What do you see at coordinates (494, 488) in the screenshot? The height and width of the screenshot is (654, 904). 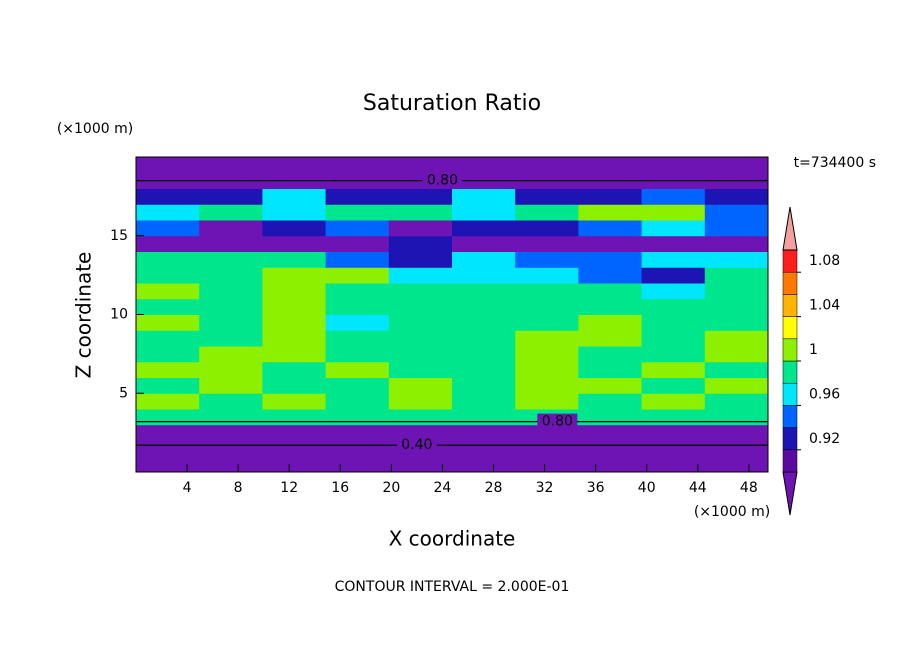 I see `x-tick-label: 28` at bounding box center [494, 488].